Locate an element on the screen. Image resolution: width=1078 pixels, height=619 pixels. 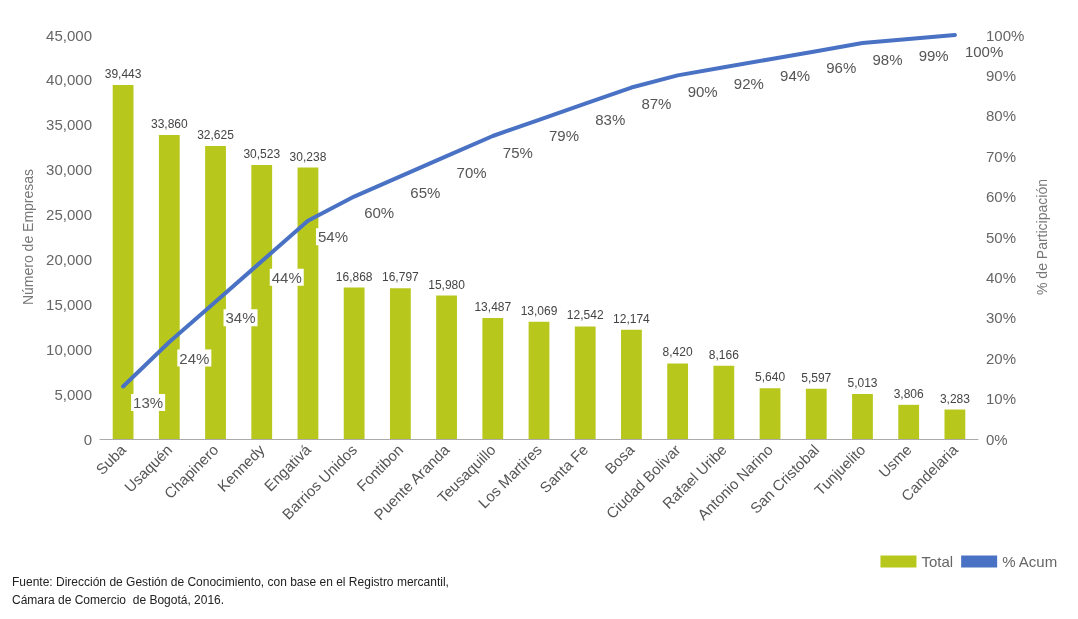
y2-tick-label: 80% is located at coordinates (1001, 116).